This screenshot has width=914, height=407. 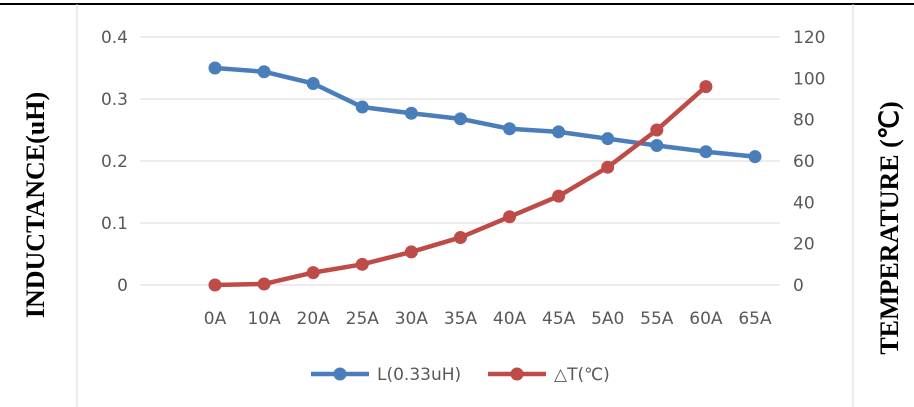 I want to click on x-tick-label: 5A0, so click(x=607, y=319).